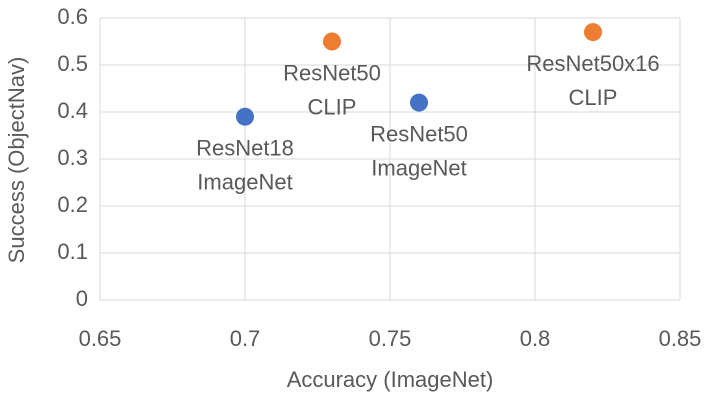 The height and width of the screenshot is (402, 705). Describe the element at coordinates (72, 251) in the screenshot. I see `y-tick-label: 0.1` at that location.